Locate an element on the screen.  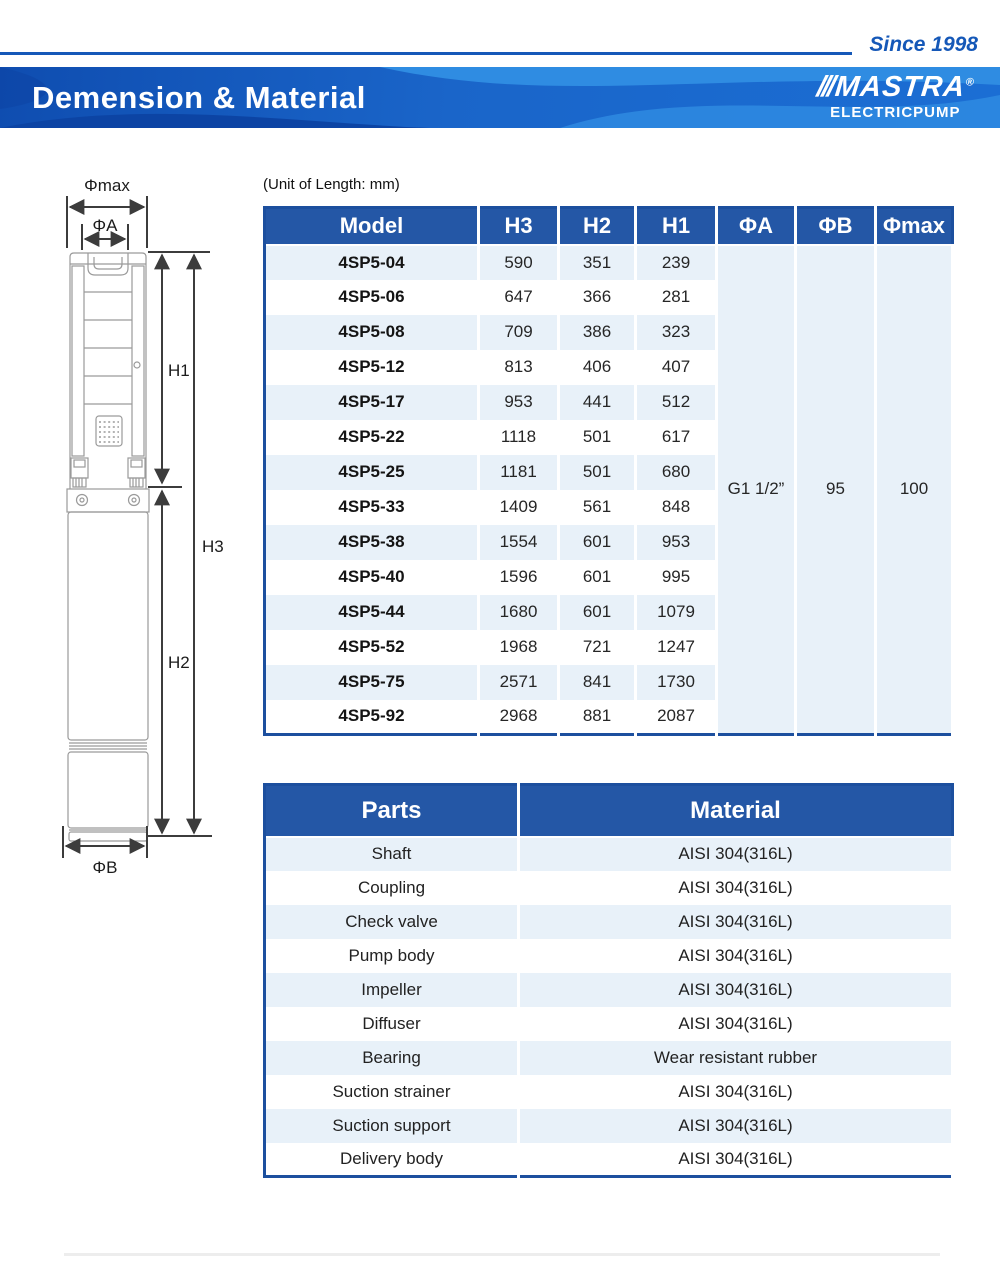
h1-cell: 953 is located at coordinates (676, 542).